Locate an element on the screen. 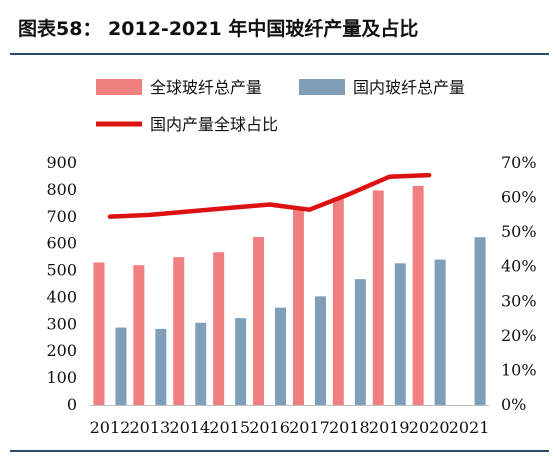 The height and width of the screenshot is (457, 555). y-left-tick-label: 700 is located at coordinates (61, 216).